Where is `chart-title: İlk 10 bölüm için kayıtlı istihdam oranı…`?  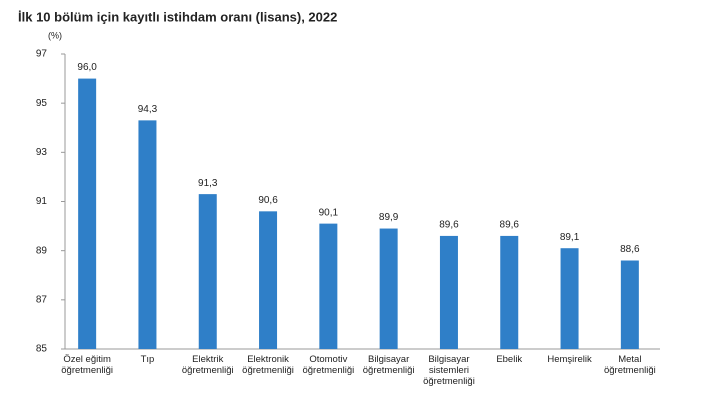 chart-title: İlk 10 bölüm için kayıtlı istihdam oranı… is located at coordinates (177, 16).